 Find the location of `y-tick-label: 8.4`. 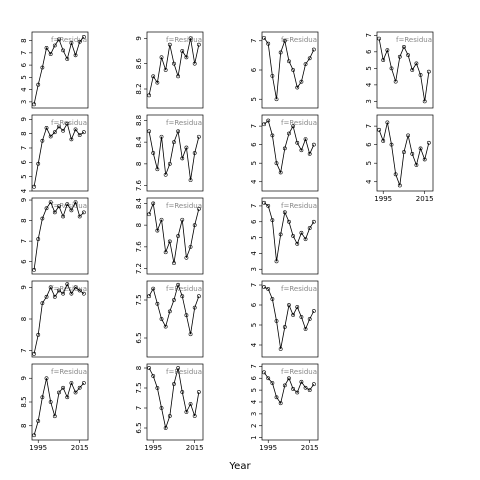

y-tick-label: 8.4 is located at coordinates (139, 142).